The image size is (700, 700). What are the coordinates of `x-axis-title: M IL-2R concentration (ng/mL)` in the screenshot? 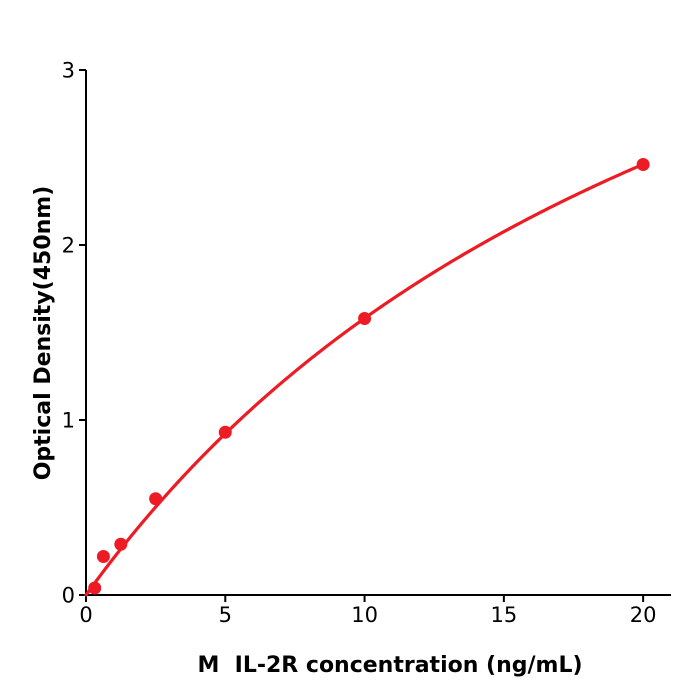 It's located at (390, 665).